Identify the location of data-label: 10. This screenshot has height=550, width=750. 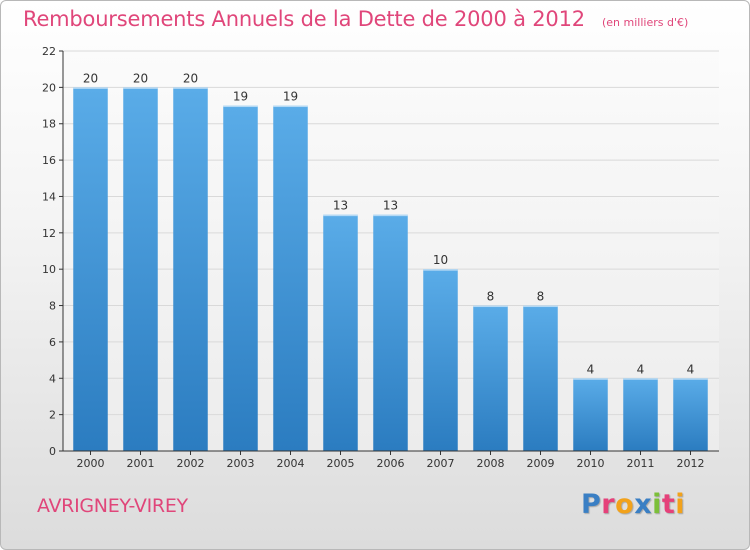
(440, 260).